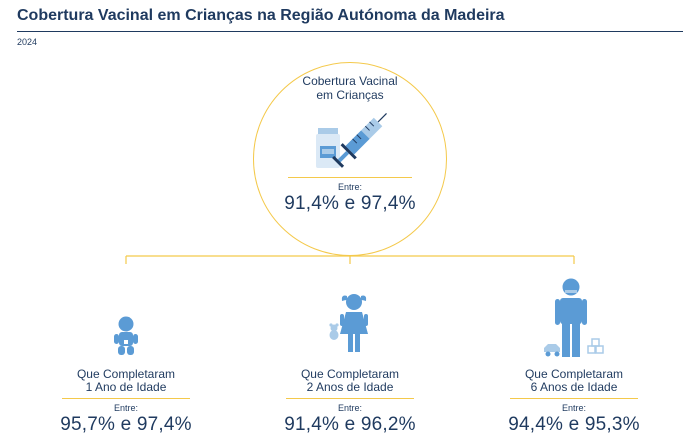 The image size is (700, 445). Describe the element at coordinates (574, 424) in the screenshot. I see `group-3-range-value: 94,4% e 95,3%` at that location.